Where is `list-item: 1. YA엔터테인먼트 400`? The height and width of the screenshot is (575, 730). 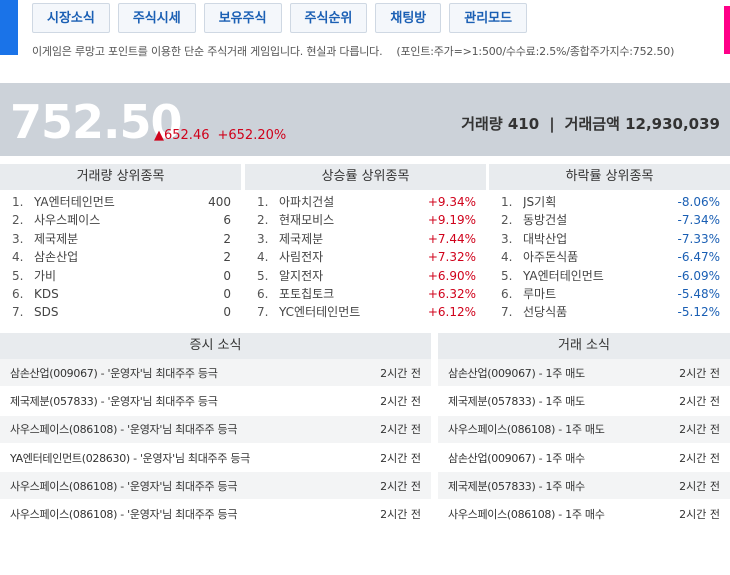
list-item: 1. YA엔터테인먼트 400 is located at coordinates (120, 202).